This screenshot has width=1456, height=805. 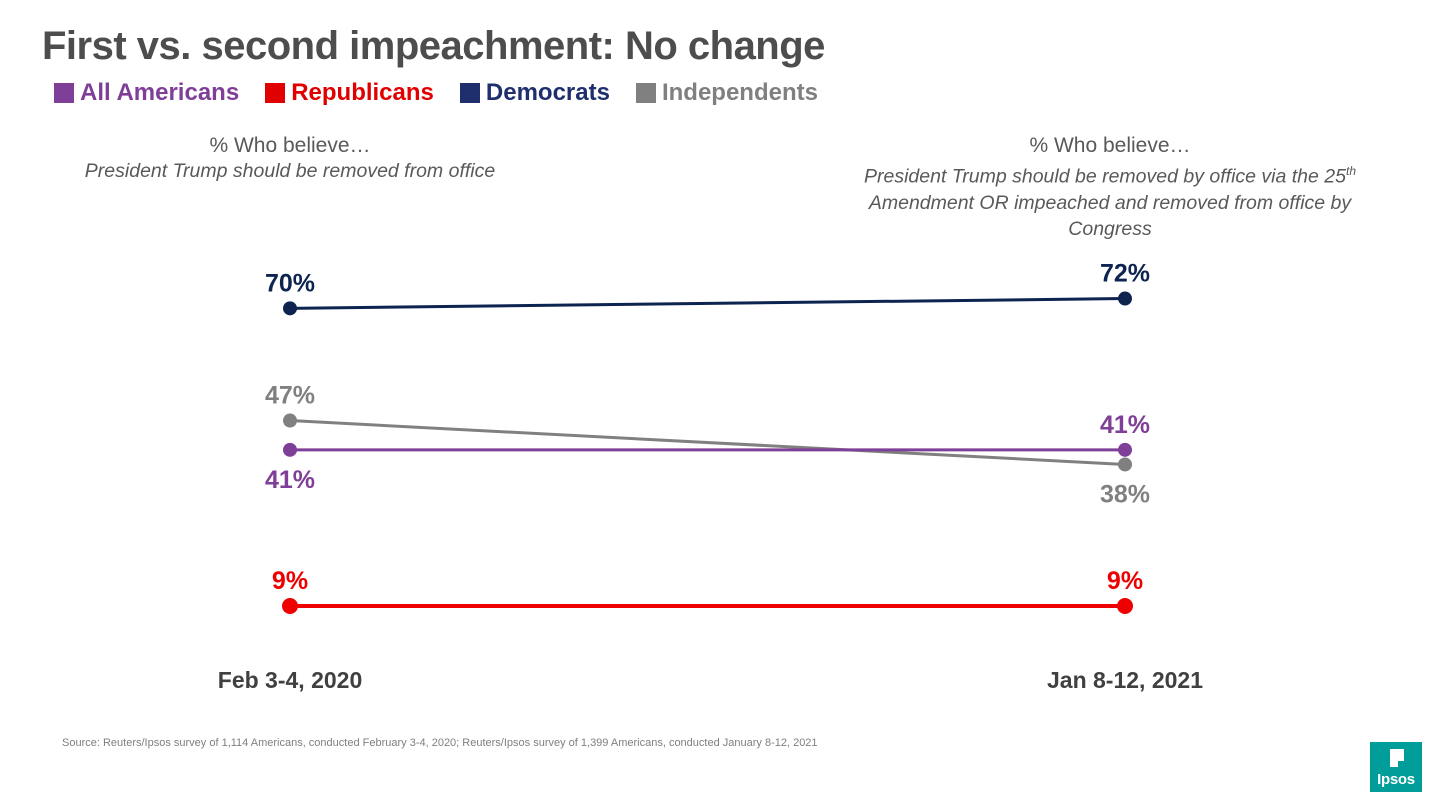 I want to click on data-label-independents-0: 47%, so click(x=290, y=396).